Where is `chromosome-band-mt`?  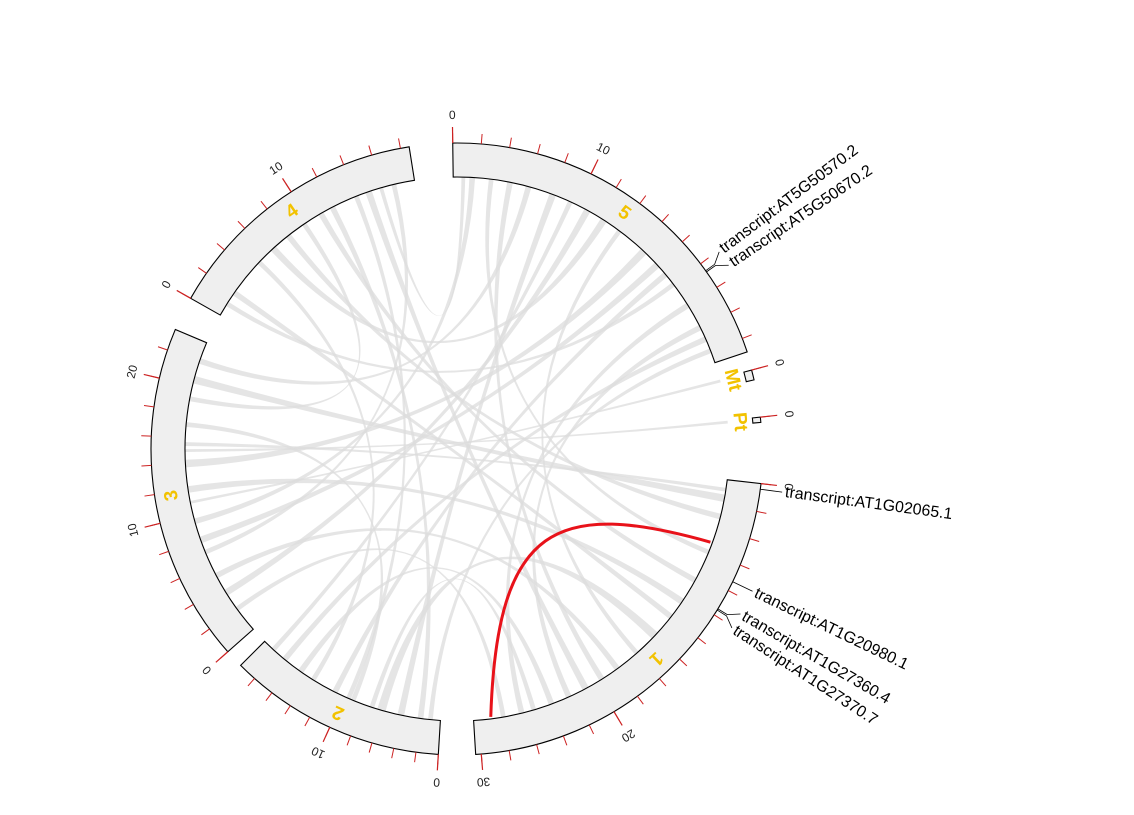
chromosome-band-mt is located at coordinates (749, 376).